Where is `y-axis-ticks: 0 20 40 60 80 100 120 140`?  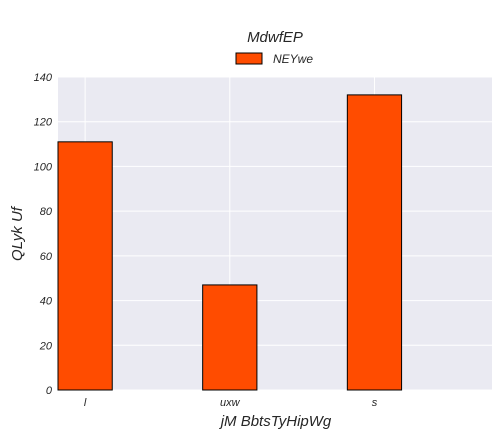
y-axis-ticks: 0 20 40 60 80 100 120 140 is located at coordinates (43, 234).